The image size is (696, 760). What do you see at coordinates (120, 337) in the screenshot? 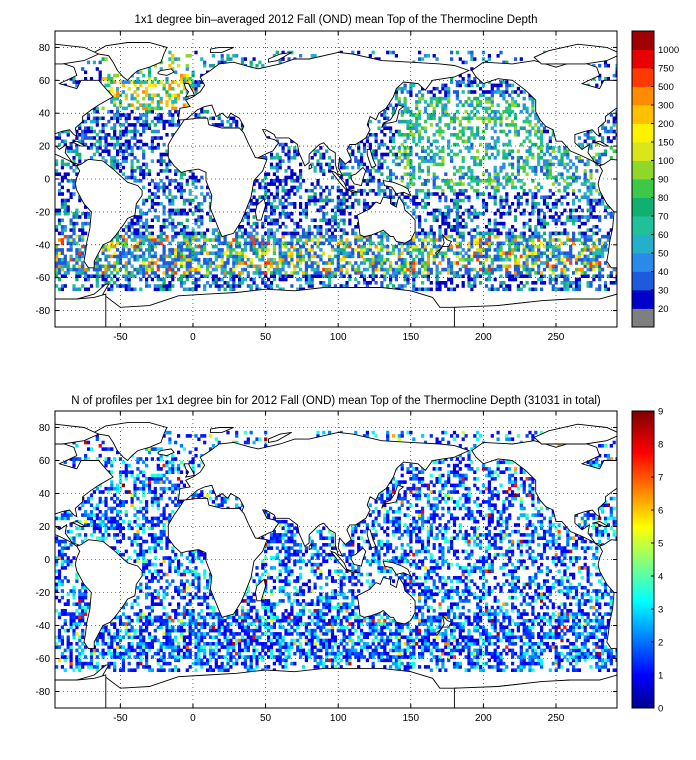
I see `x-tick-label: -50` at bounding box center [120, 337].